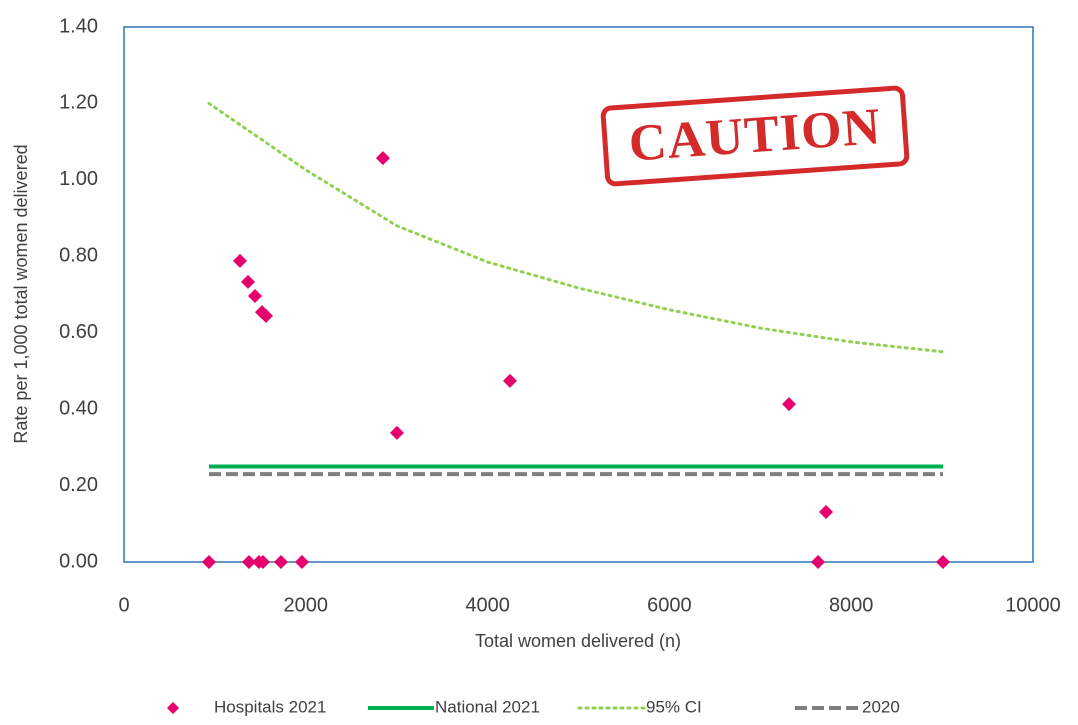 This screenshot has width=1078, height=725. I want to click on legend-label: Hospitals 2021, so click(270, 706).